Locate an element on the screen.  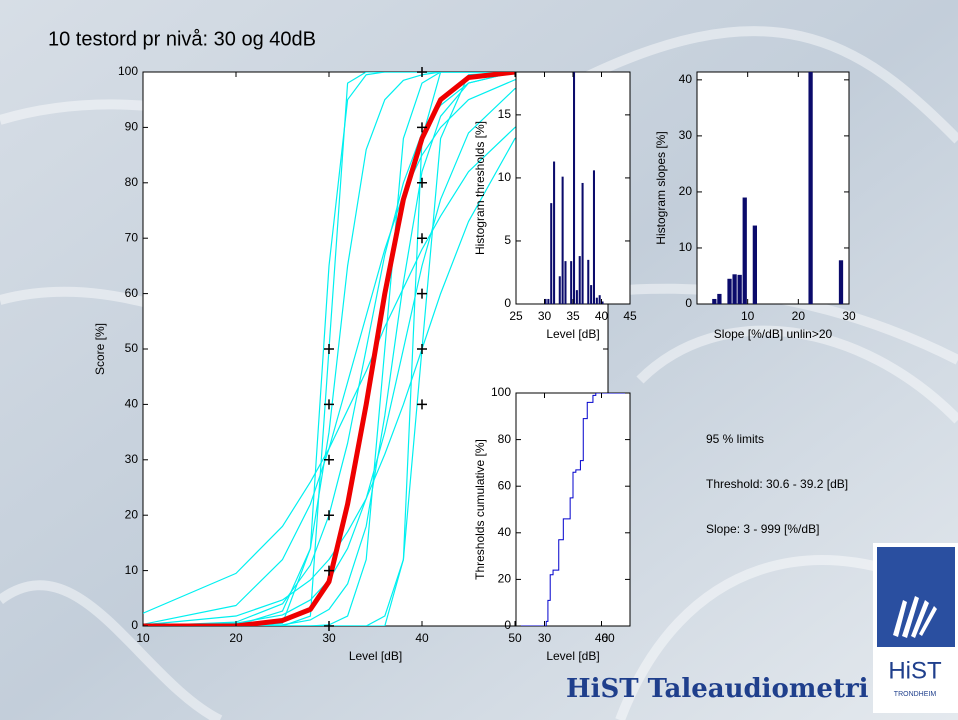
y-tick-label: 80 is located at coordinates (505, 439).